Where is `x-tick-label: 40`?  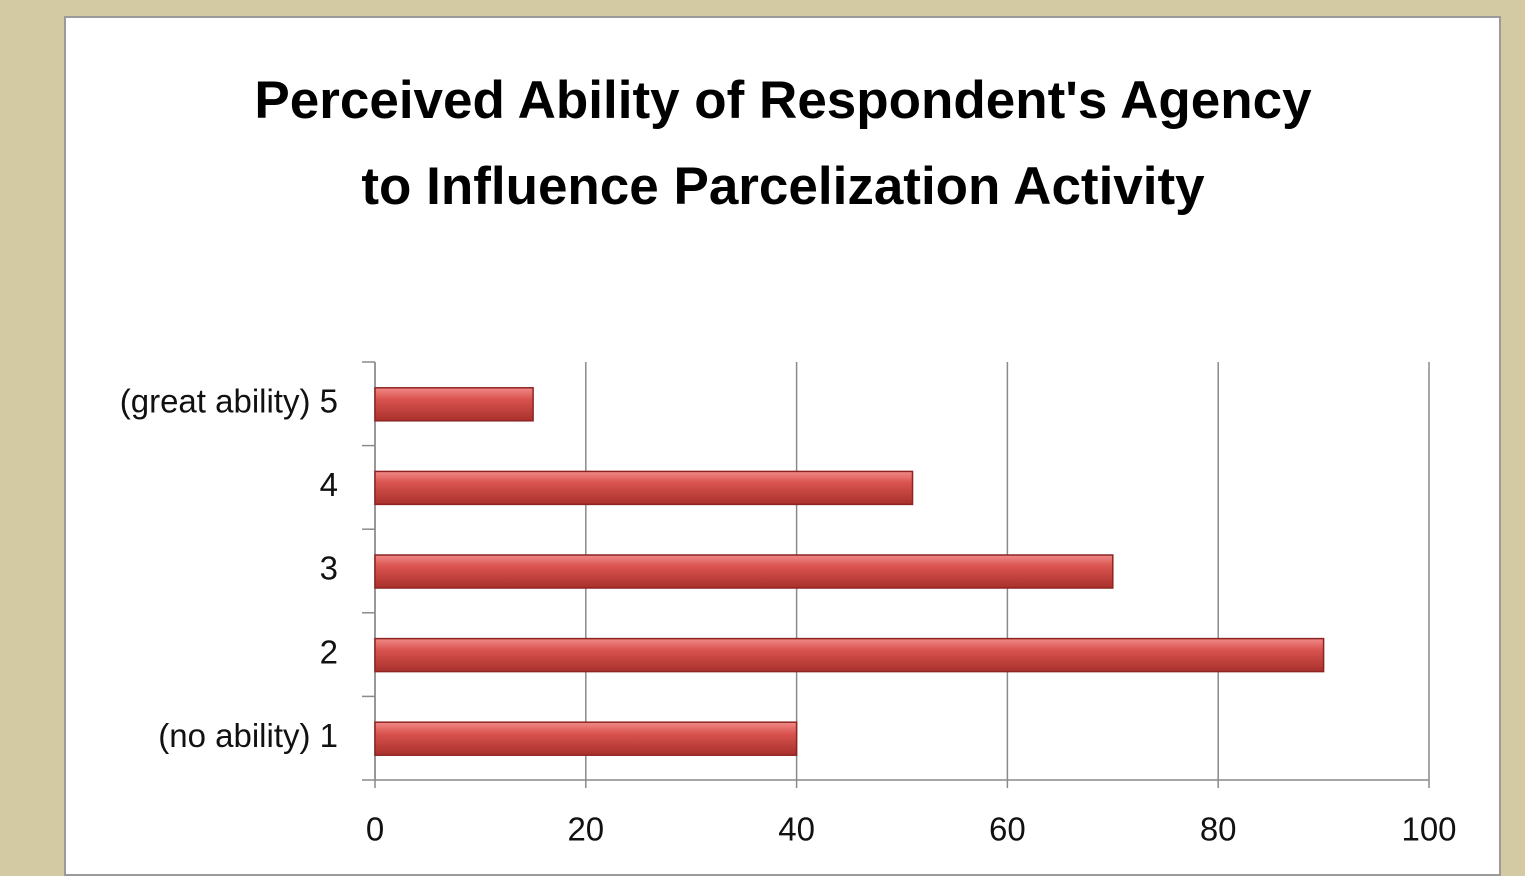
x-tick-label: 40 is located at coordinates (796, 829).